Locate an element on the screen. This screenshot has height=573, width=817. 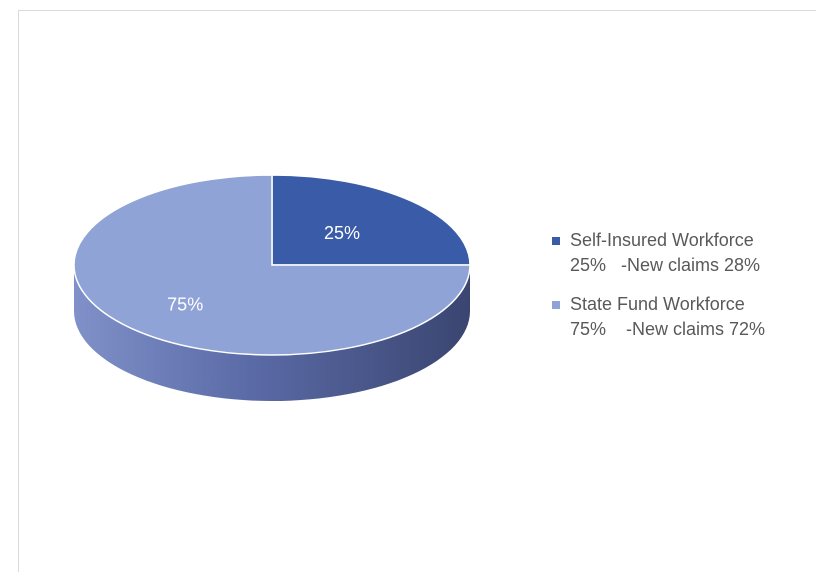
legend-swatch-state-fund is located at coordinates (556, 305).